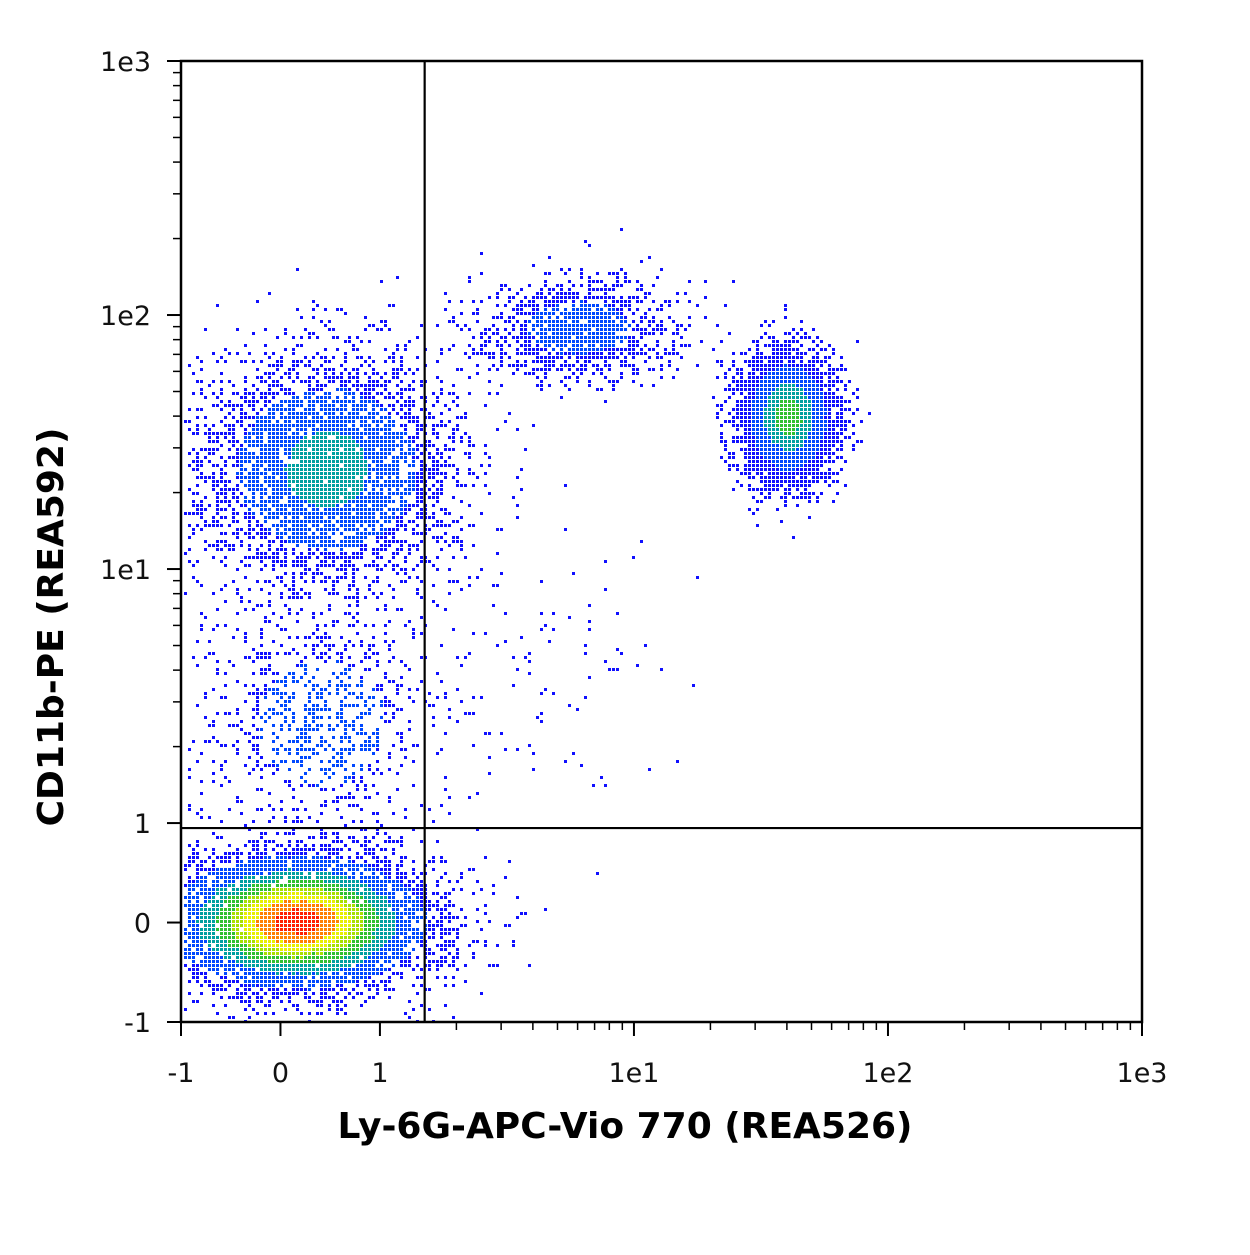 Image resolution: width=1250 pixels, height=1255 pixels. I want to click on density-level-7-dots, so click(297, 921).